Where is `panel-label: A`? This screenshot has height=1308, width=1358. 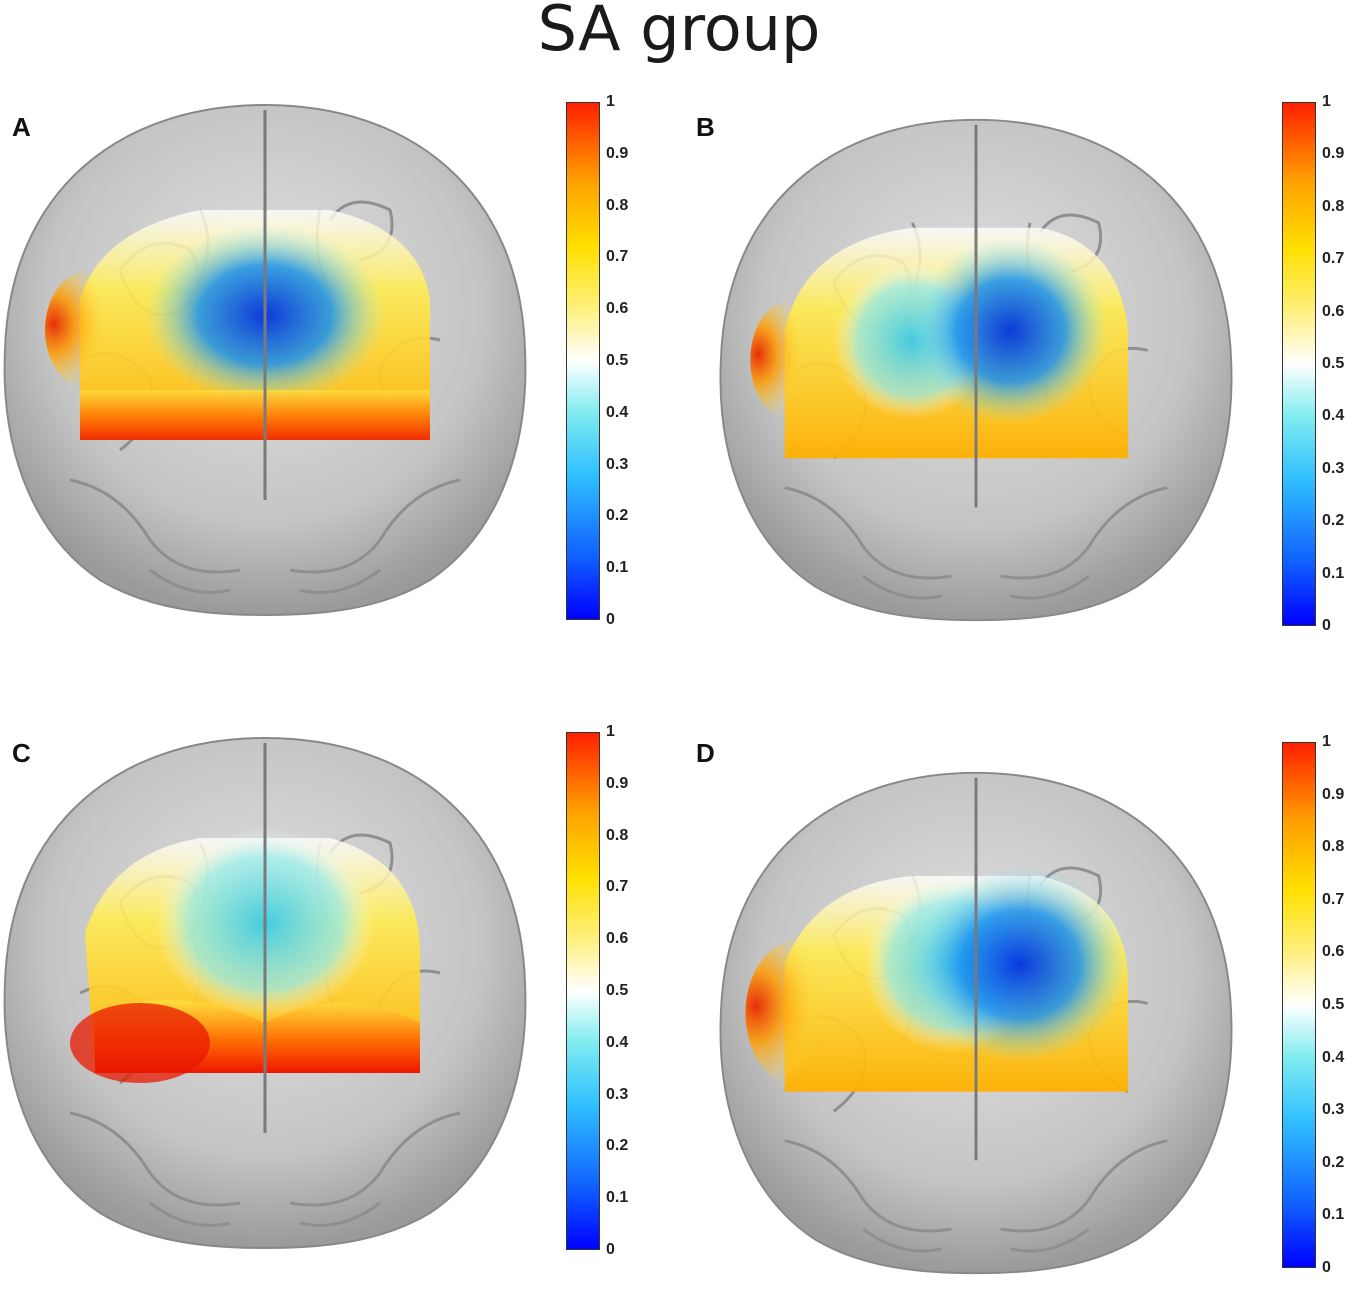
panel-label: A is located at coordinates (21, 127).